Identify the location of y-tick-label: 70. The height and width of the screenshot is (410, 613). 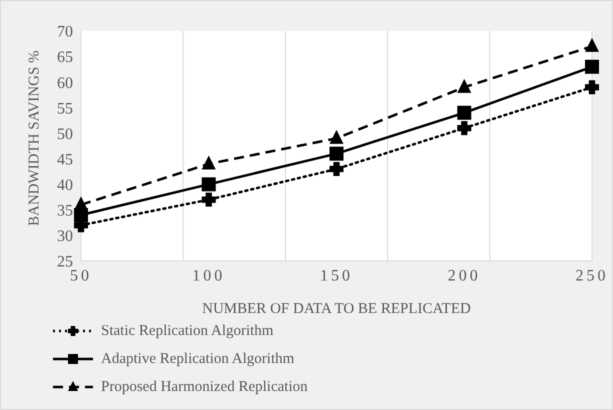
(65, 32).